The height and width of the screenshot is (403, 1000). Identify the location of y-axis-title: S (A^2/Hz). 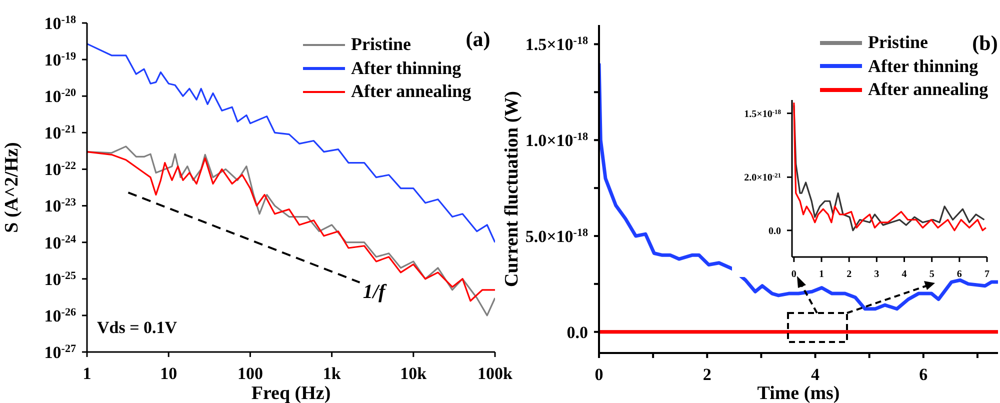
(11, 187).